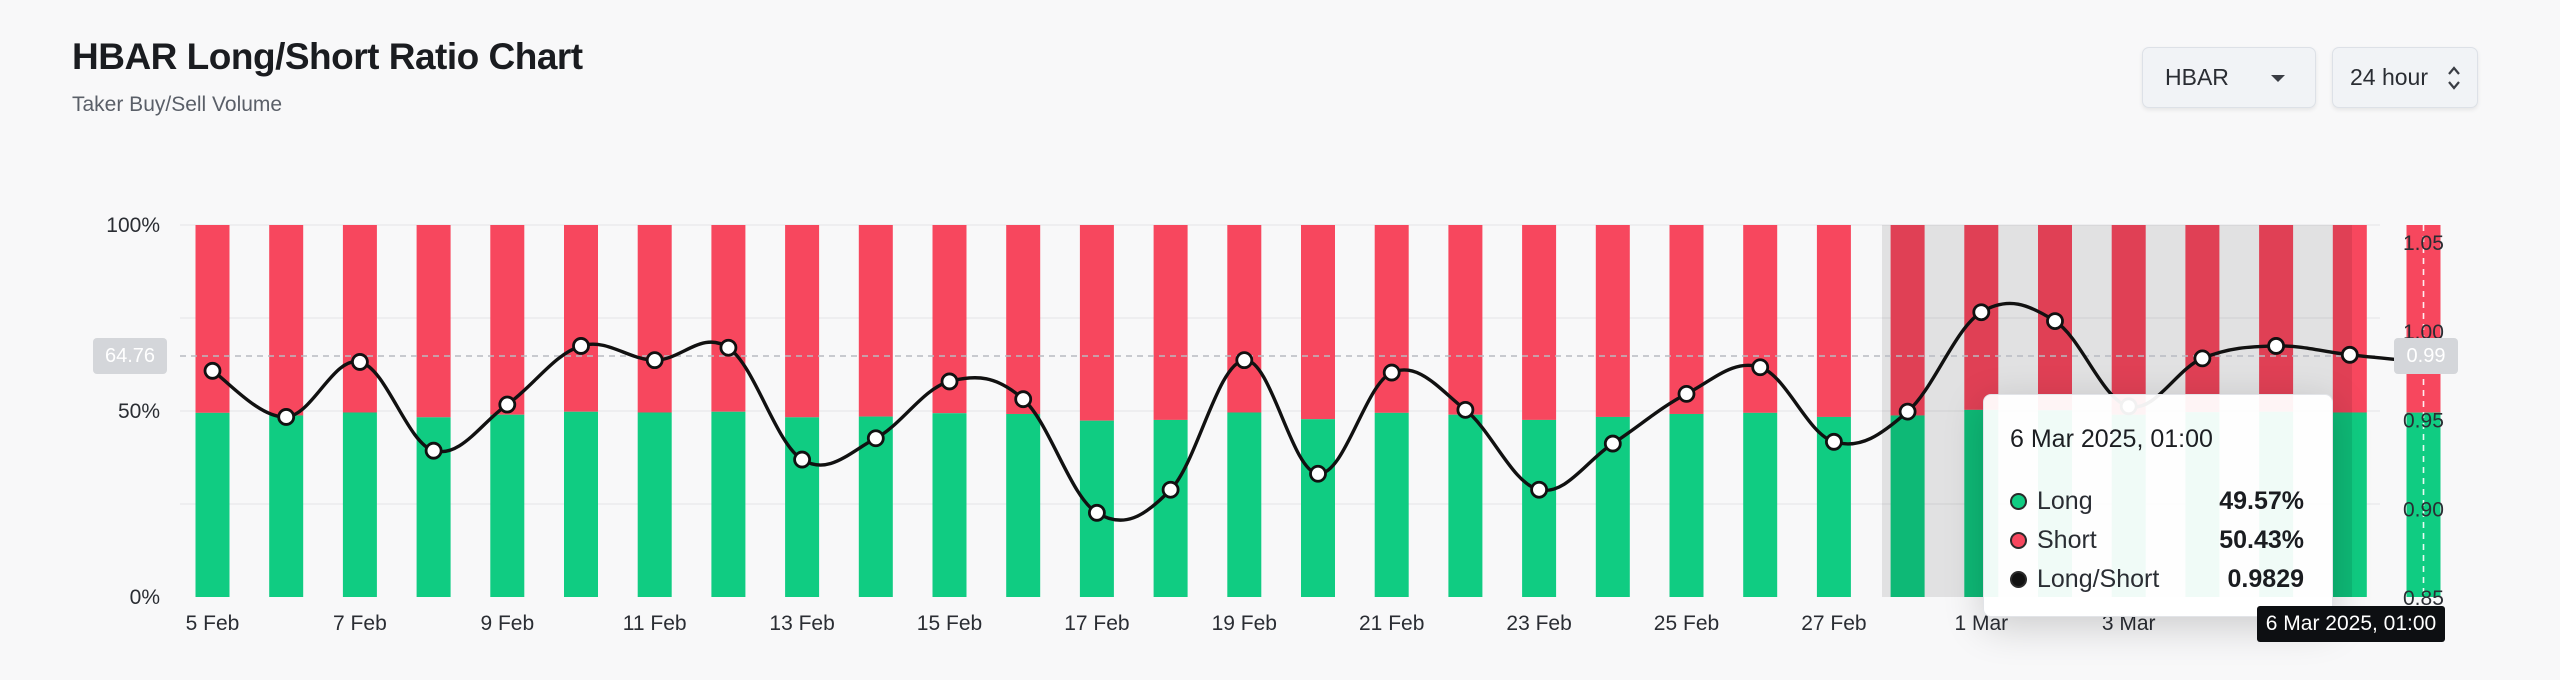 Image resolution: width=2560 pixels, height=680 pixels. Describe the element at coordinates (2197, 77) in the screenshot. I see `asset-select-value: HBAR` at that location.